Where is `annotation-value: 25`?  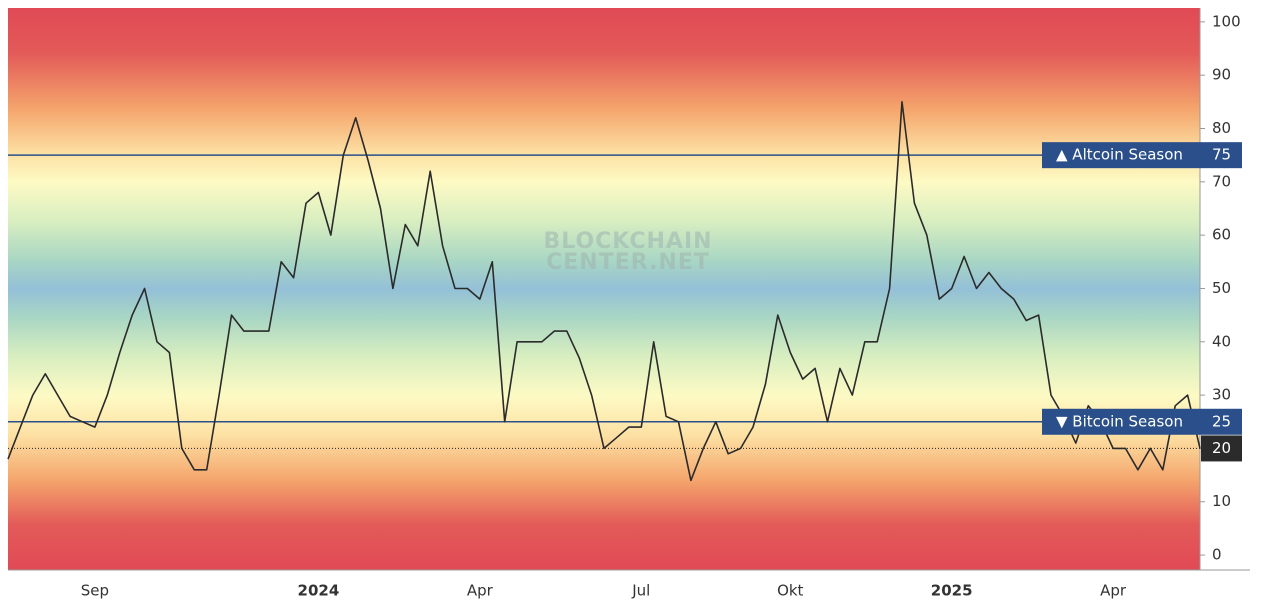 annotation-value: 25 is located at coordinates (1221, 421).